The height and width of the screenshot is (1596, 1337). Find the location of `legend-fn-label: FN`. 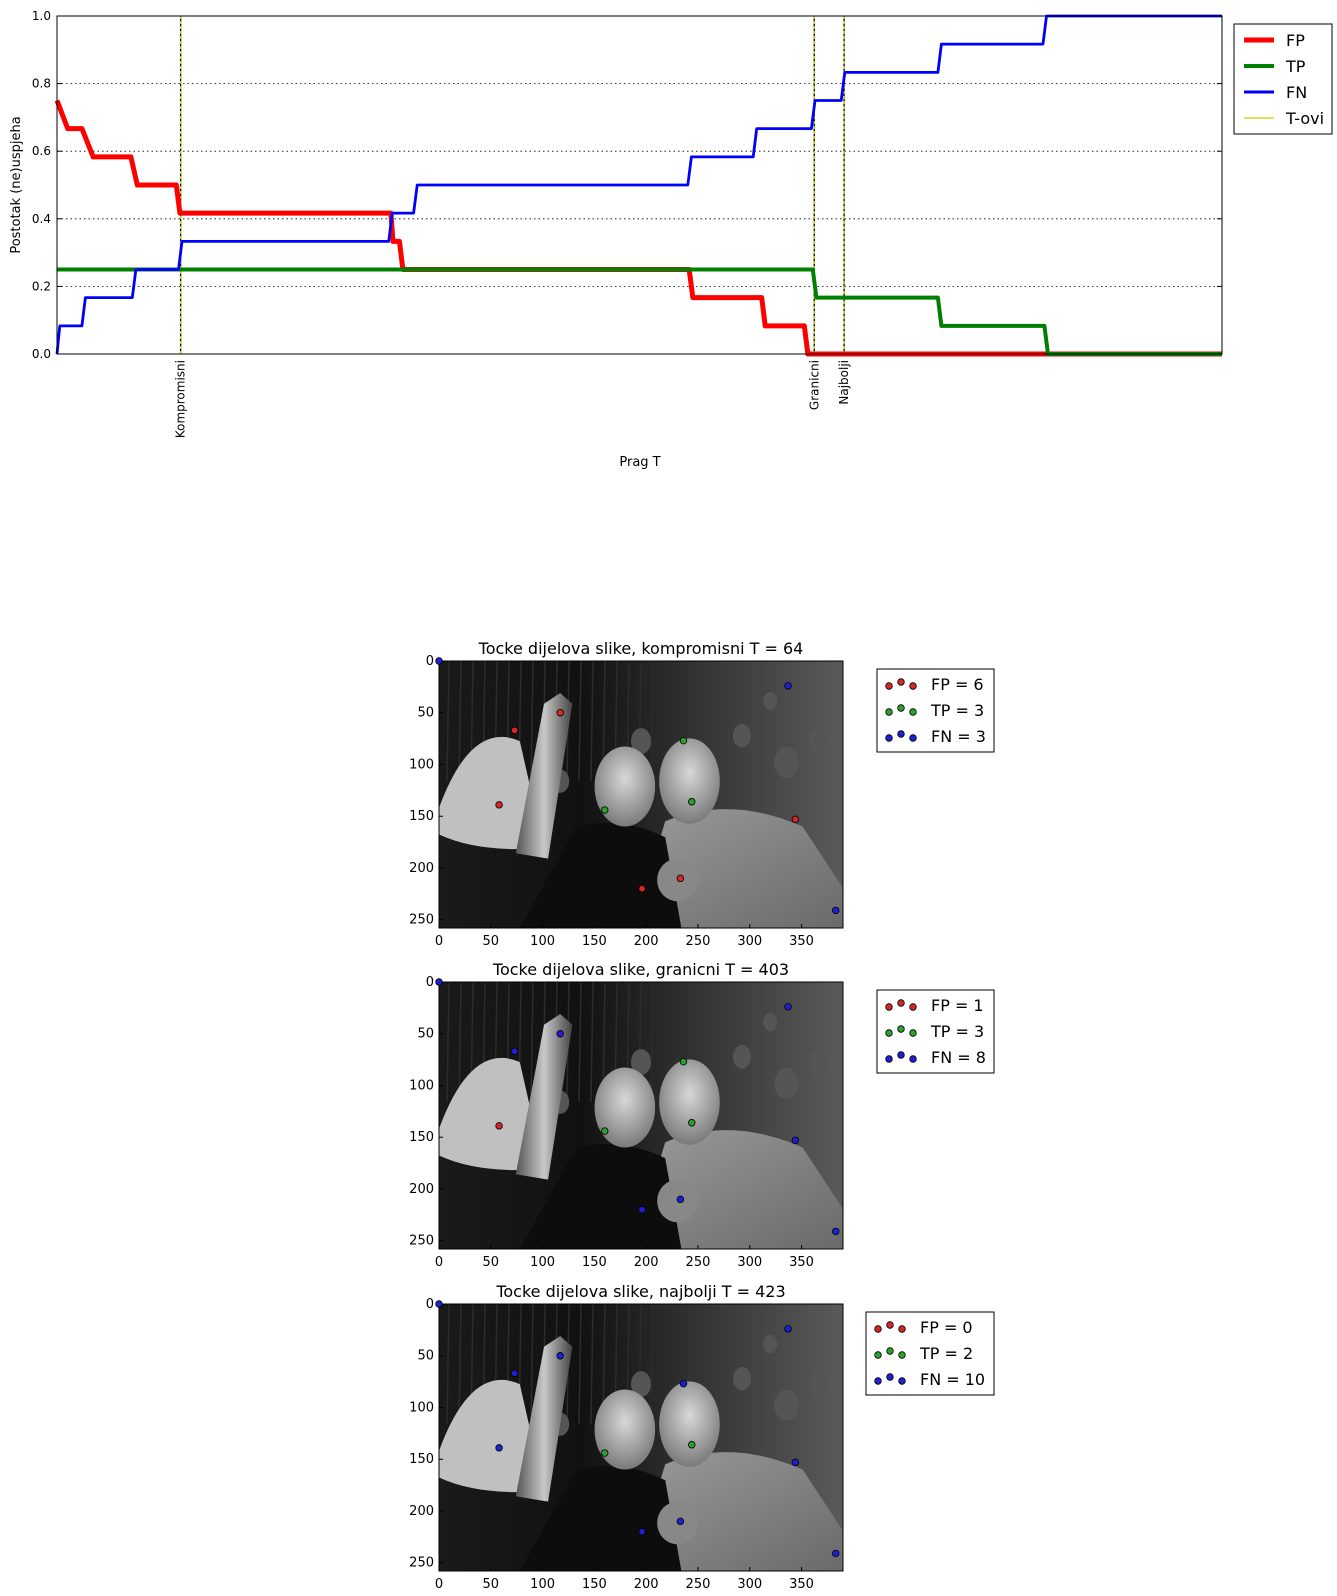

legend-fn-label: FN is located at coordinates (1296, 92).